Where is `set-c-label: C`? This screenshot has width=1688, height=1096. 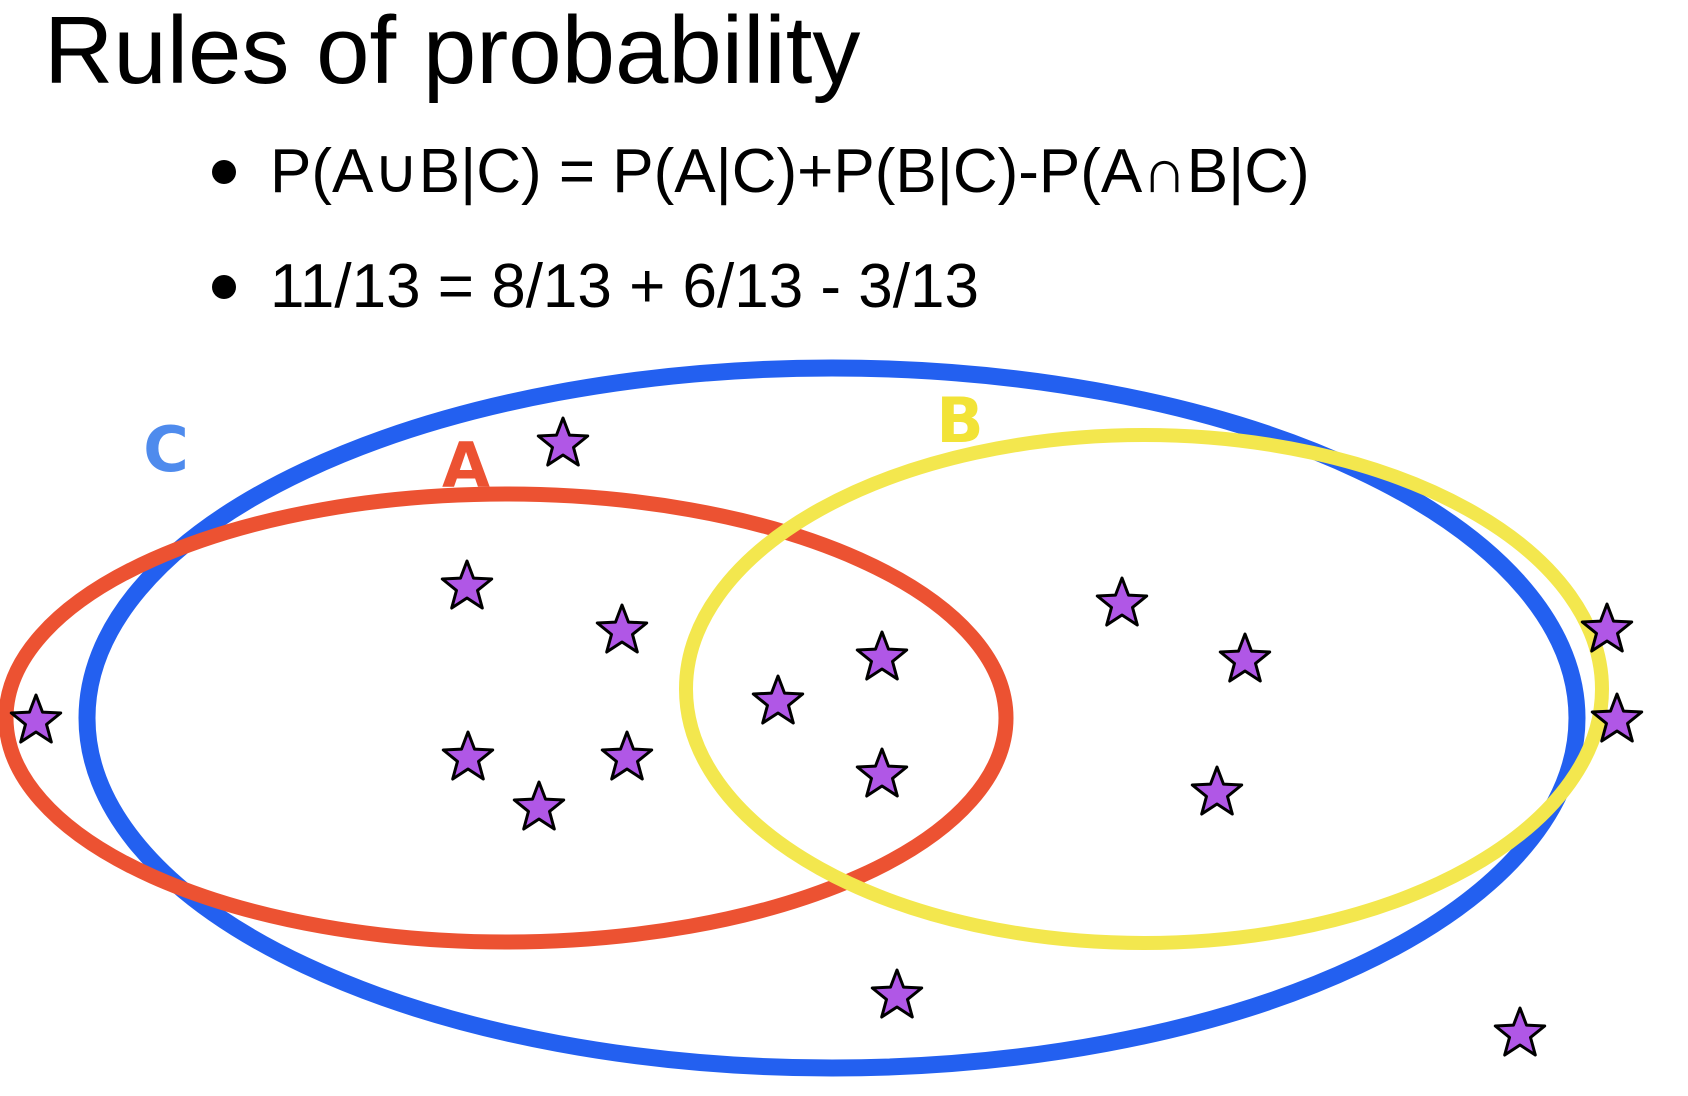 set-c-label: C is located at coordinates (166, 449).